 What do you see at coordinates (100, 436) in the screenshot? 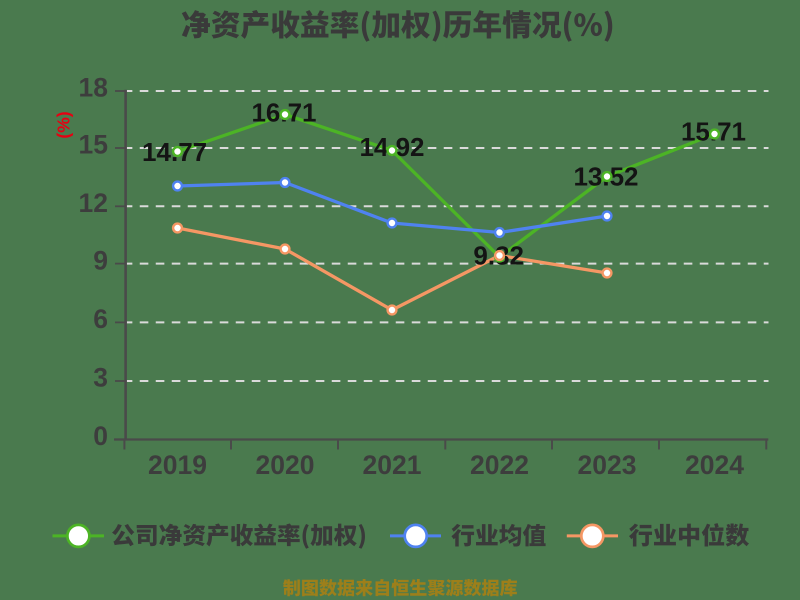
I see `svg-text: 0` at bounding box center [100, 436].